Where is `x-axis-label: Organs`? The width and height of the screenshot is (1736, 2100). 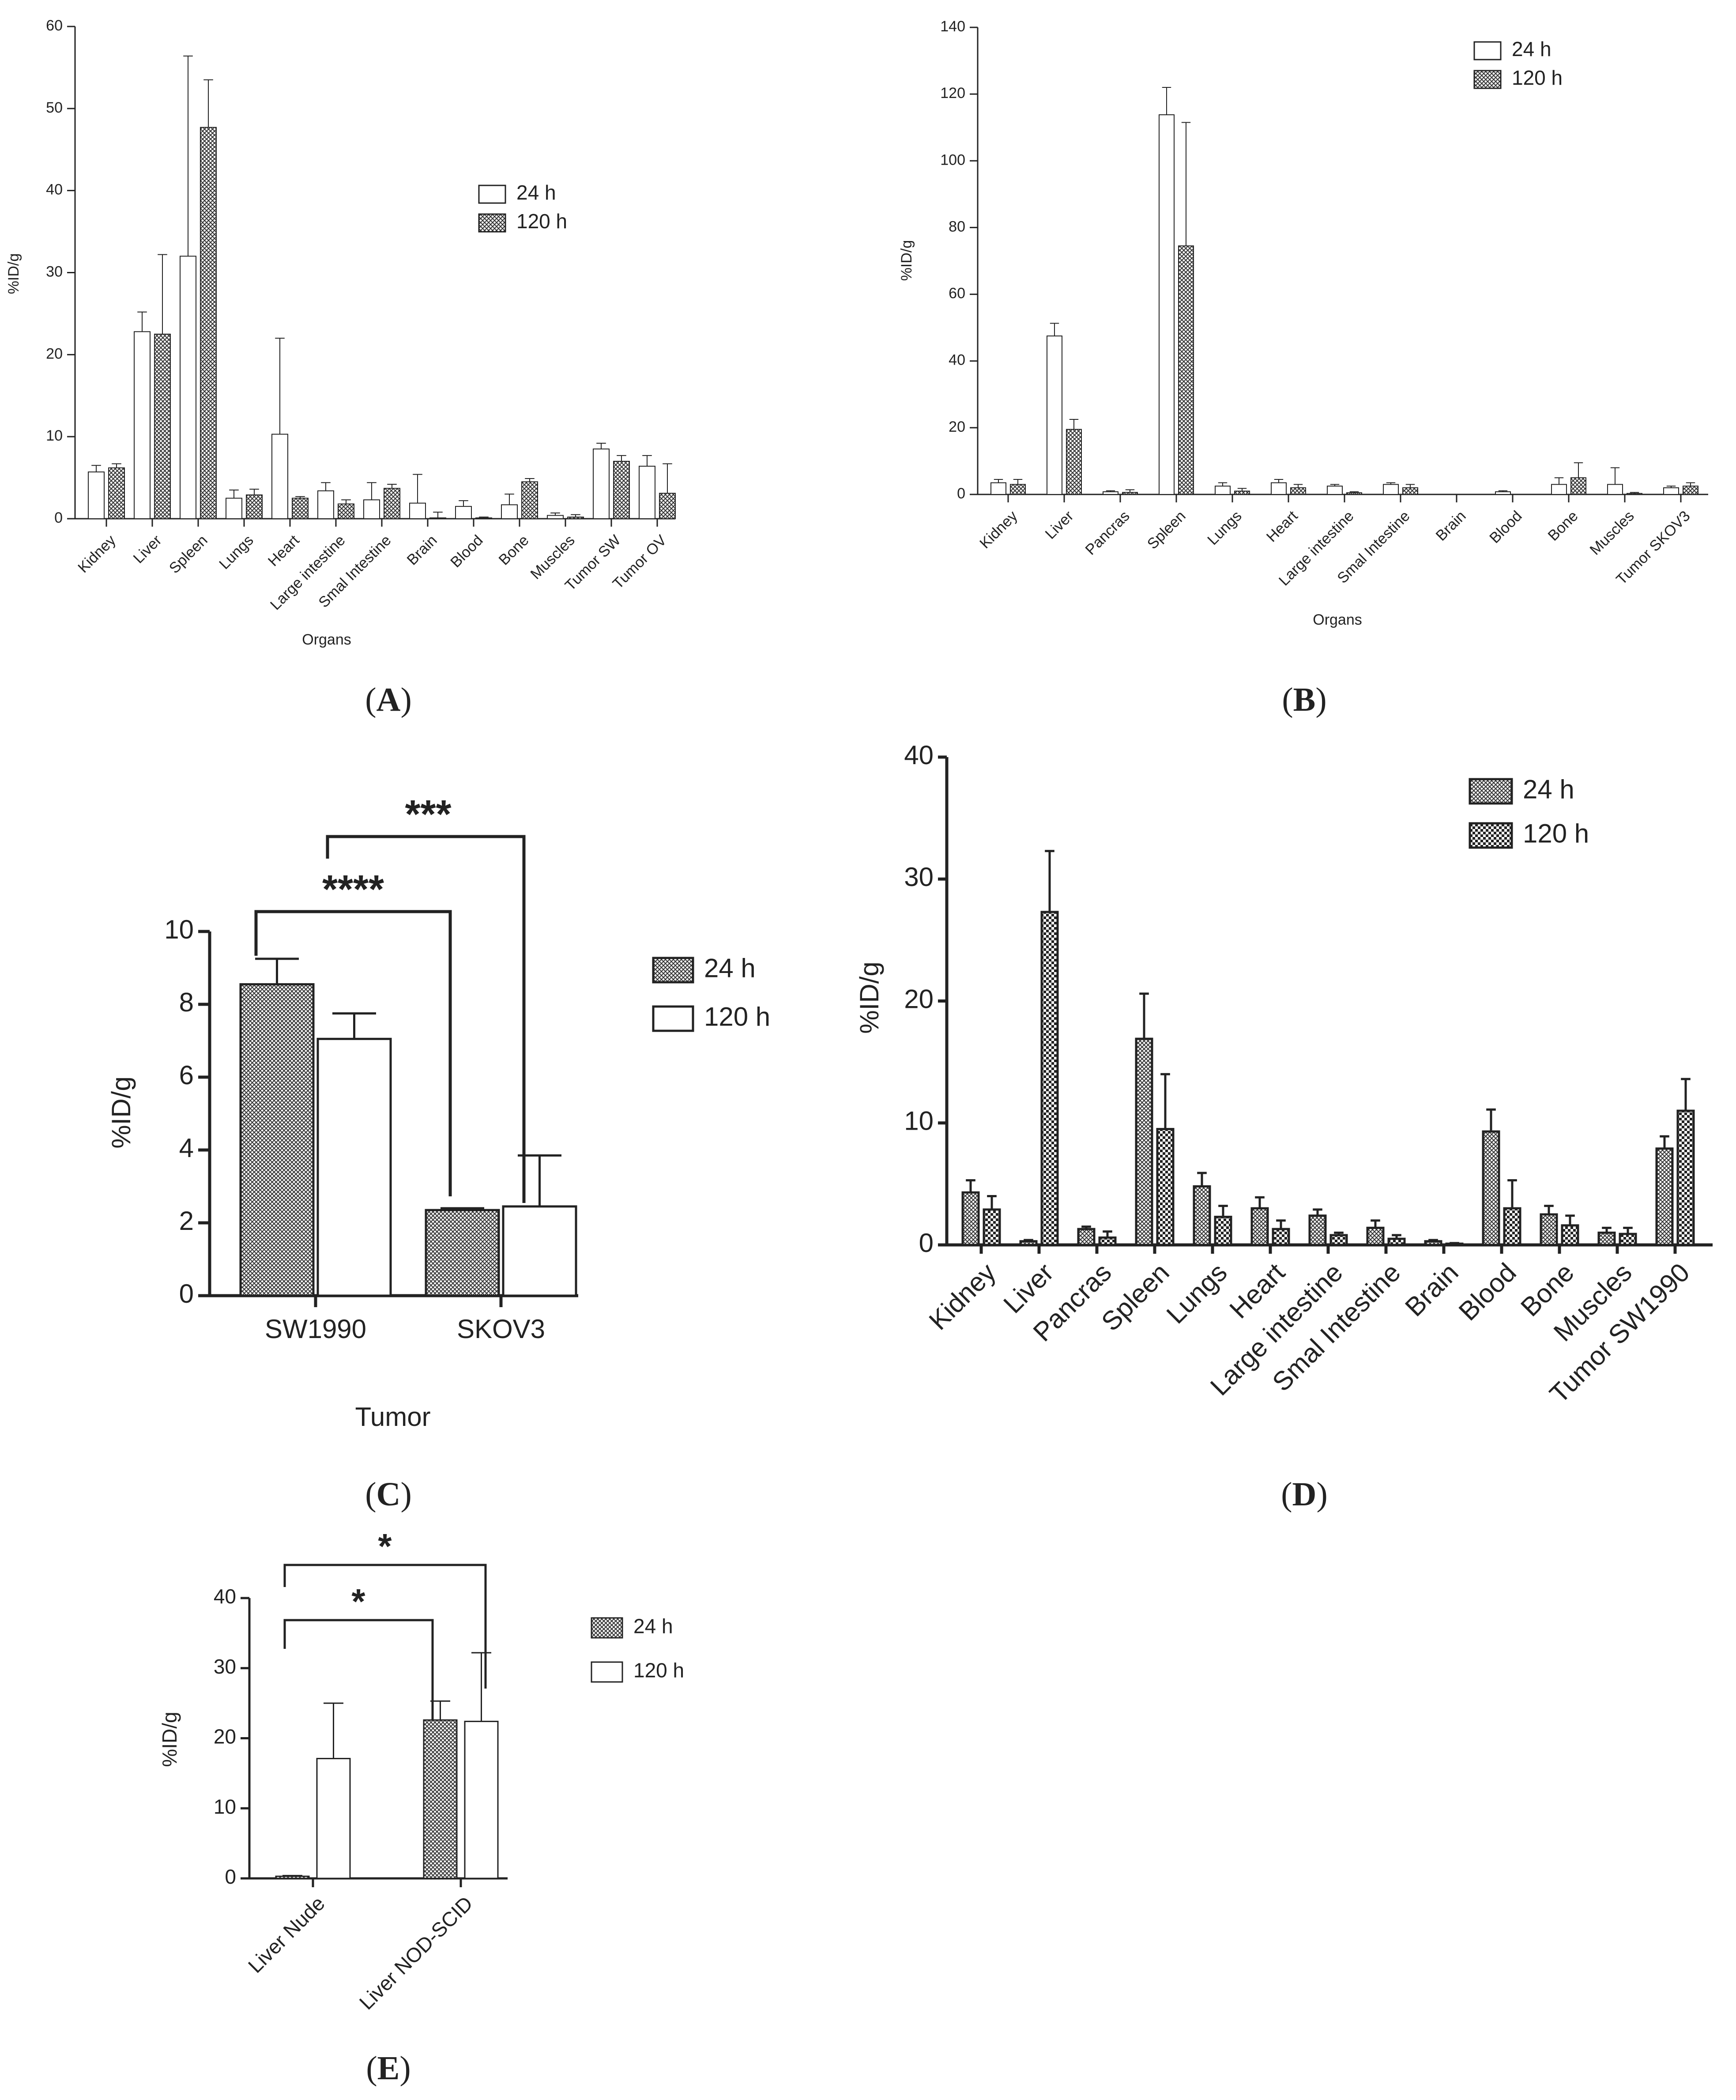
x-axis-label: Organs is located at coordinates (326, 639).